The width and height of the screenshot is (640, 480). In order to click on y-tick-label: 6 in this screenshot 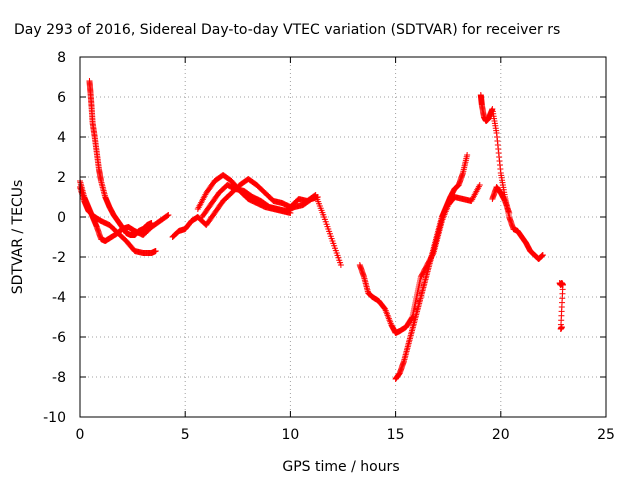, I will do `click(61, 98)`.